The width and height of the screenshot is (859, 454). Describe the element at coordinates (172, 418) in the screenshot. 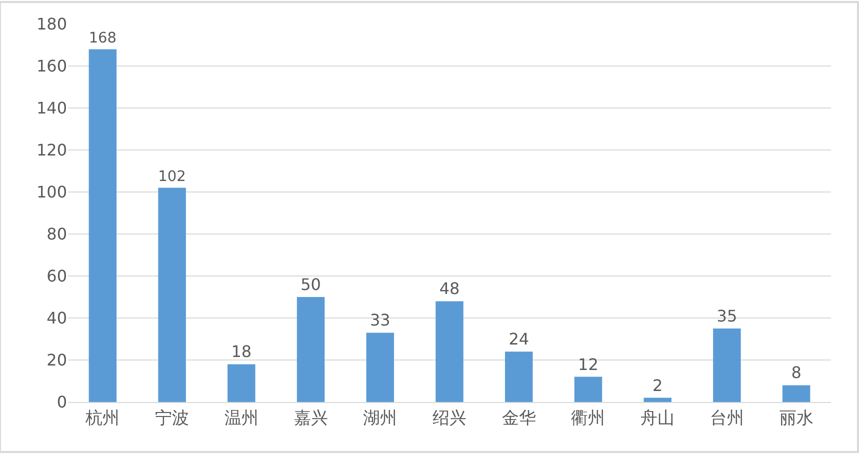

I see `x-tick-label: 宁波` at that location.